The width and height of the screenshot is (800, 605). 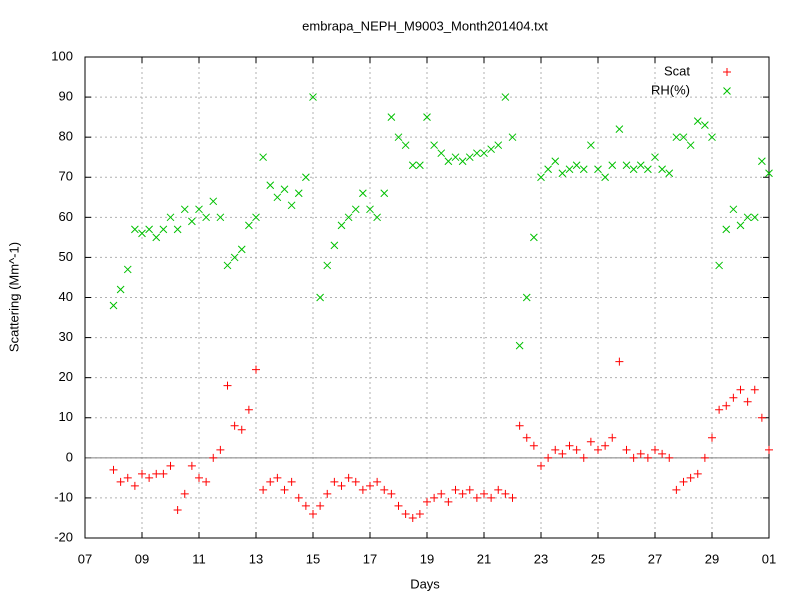 What do you see at coordinates (66, 376) in the screenshot?
I see `y-tick-label: 20` at bounding box center [66, 376].